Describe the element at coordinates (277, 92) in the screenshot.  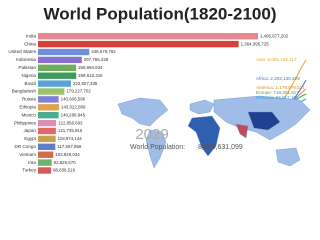
I see `region-label: Europe: 718,301,917` at that location.